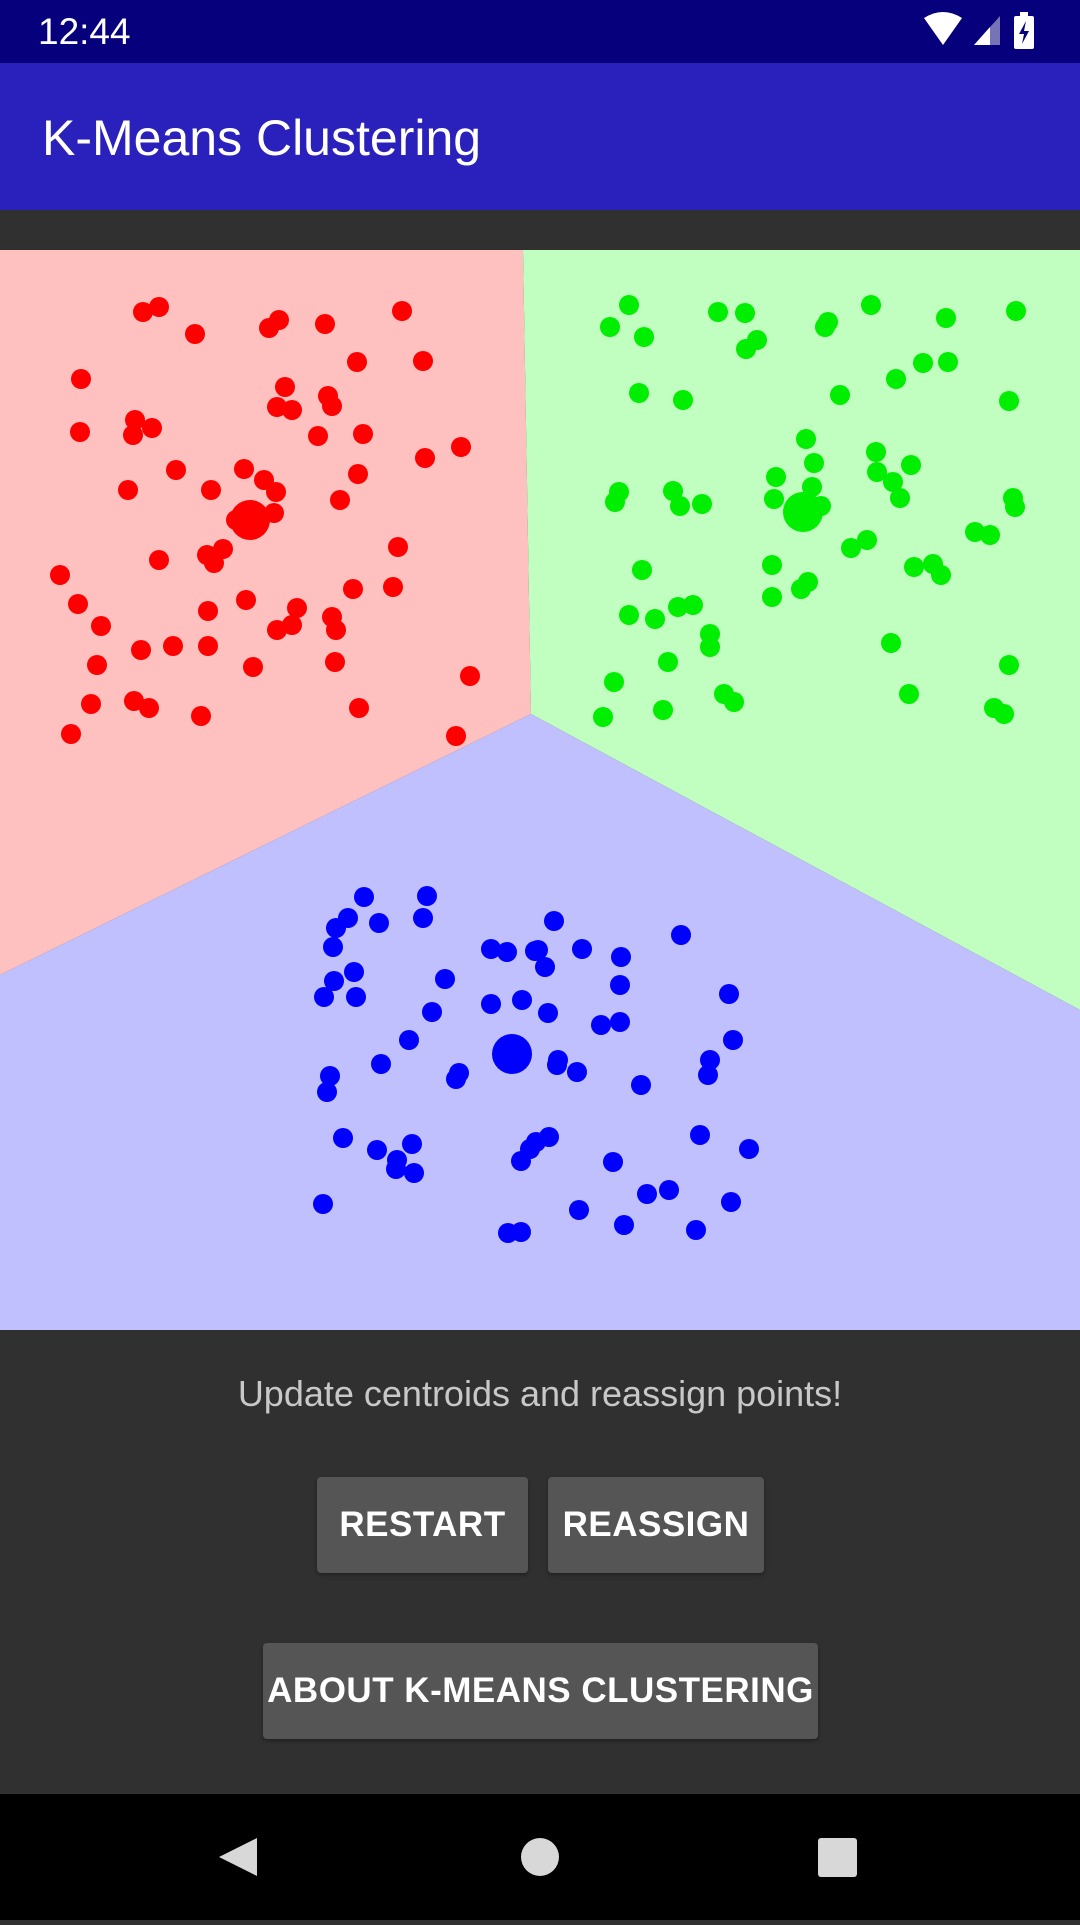 The height and width of the screenshot is (1925, 1080). What do you see at coordinates (422, 1525) in the screenshot?
I see `restart-button: RESTART` at bounding box center [422, 1525].